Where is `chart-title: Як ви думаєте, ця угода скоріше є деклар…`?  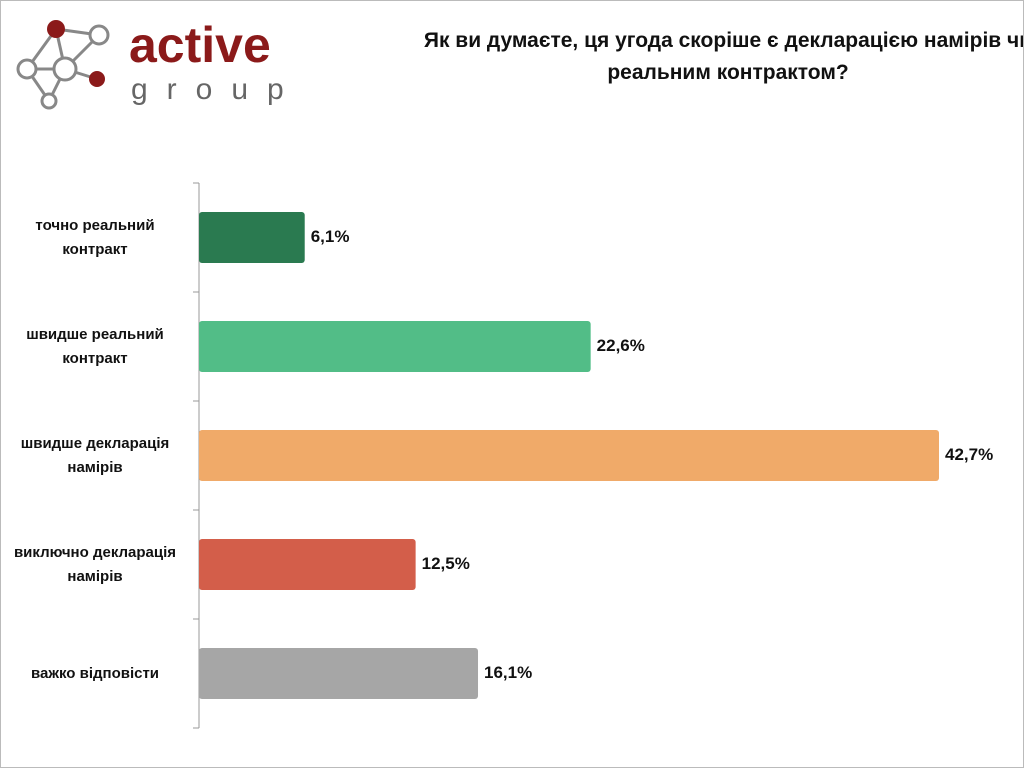
chart-title: Як ви думаєте, ця угода скоріше є деклар… is located at coordinates (723, 56).